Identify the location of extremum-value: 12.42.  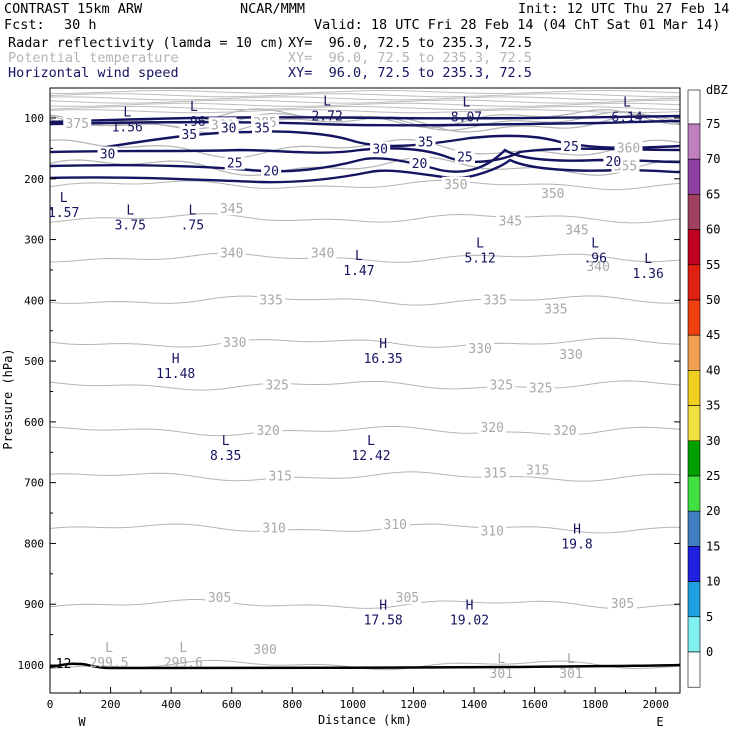
(370, 456).